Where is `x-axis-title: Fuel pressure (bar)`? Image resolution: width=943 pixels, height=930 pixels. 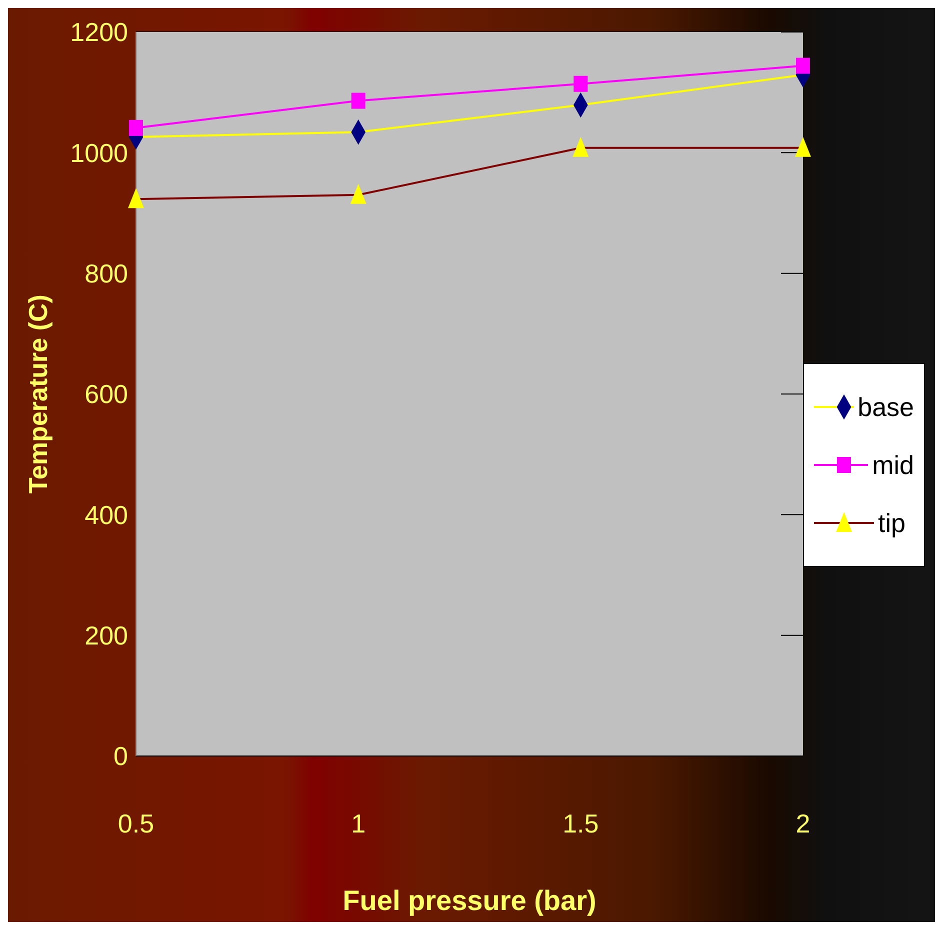
x-axis-title: Fuel pressure (bar) is located at coordinates (469, 900).